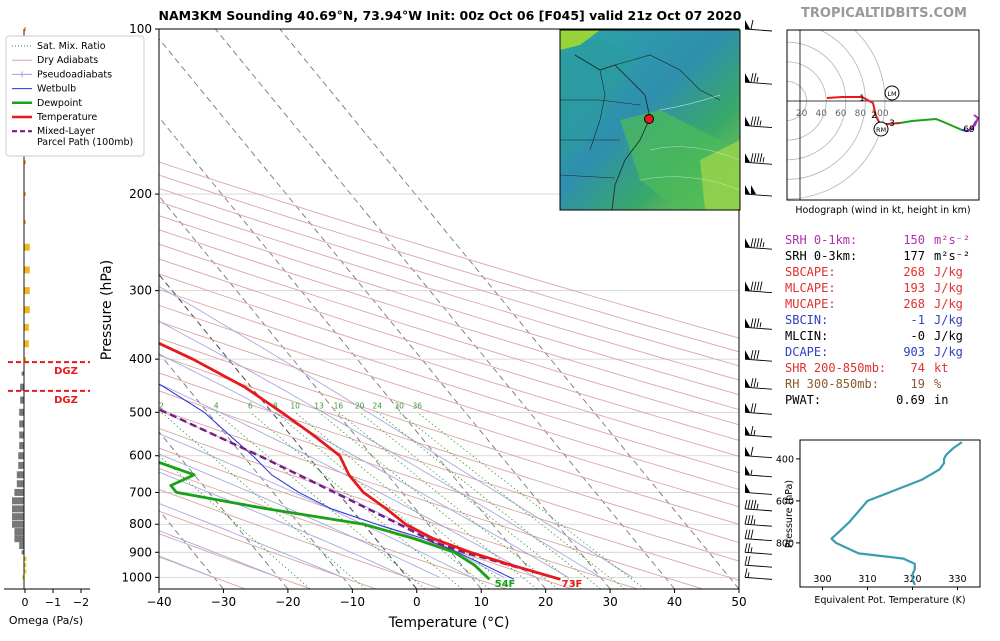 The width and height of the screenshot is (1000, 641). Describe the element at coordinates (140, 194) in the screenshot. I see `y-tick-label: 200` at that location.